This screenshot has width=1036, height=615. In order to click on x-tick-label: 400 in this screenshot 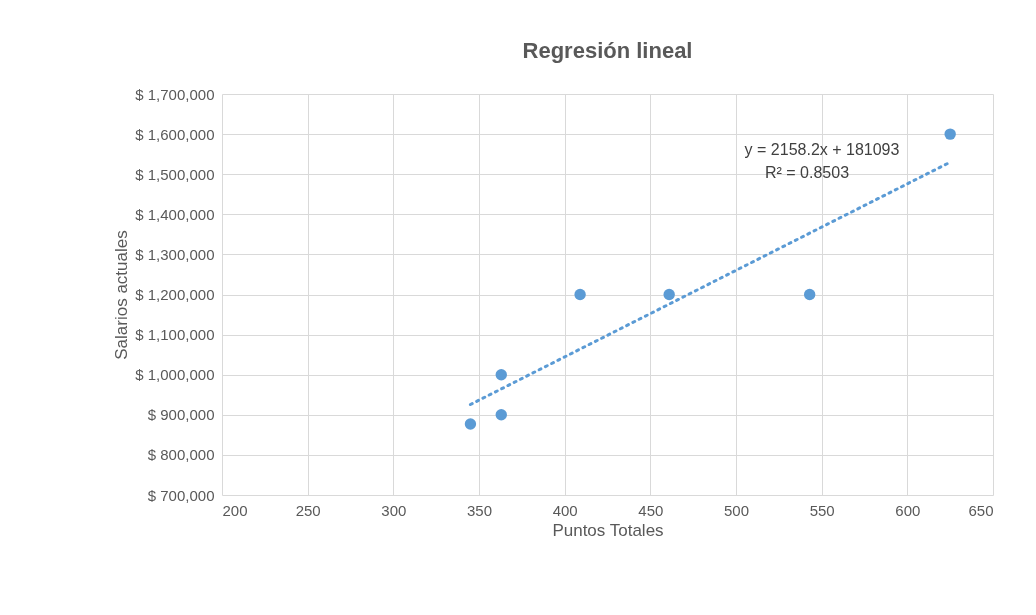, I will do `click(565, 510)`.